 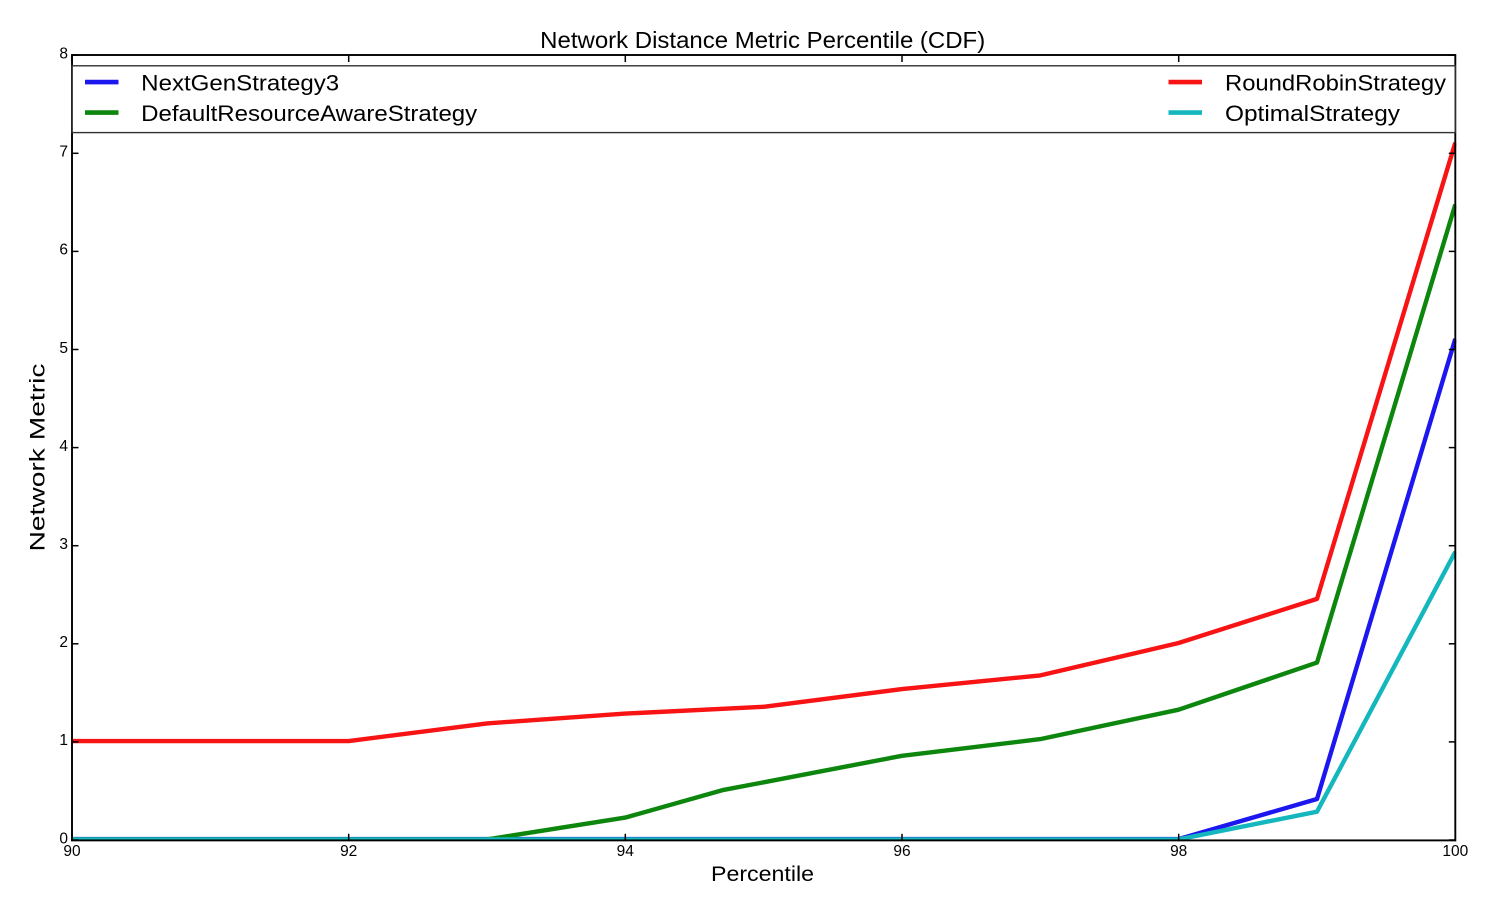 I want to click on svg-text: 2, so click(x=63, y=642).